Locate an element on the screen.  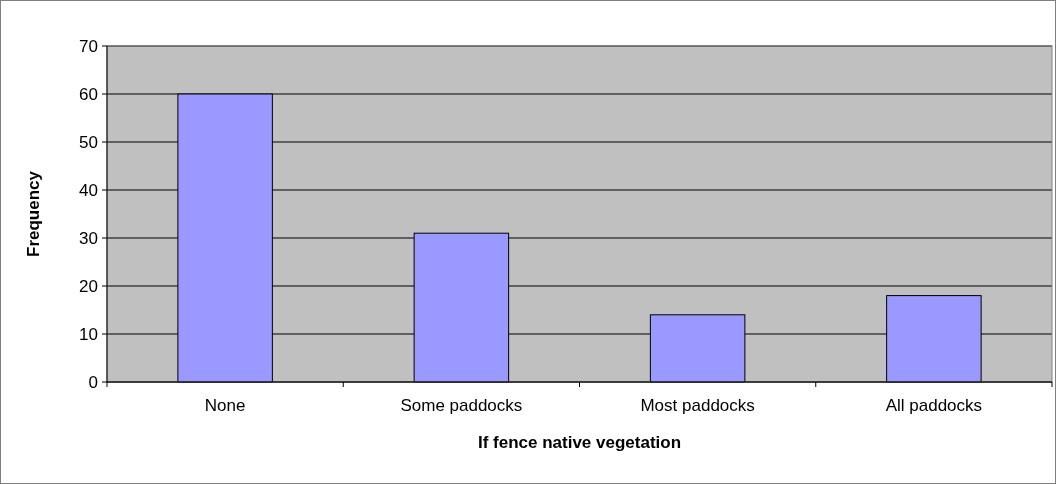
y-tick-label: 50 is located at coordinates (88, 142).